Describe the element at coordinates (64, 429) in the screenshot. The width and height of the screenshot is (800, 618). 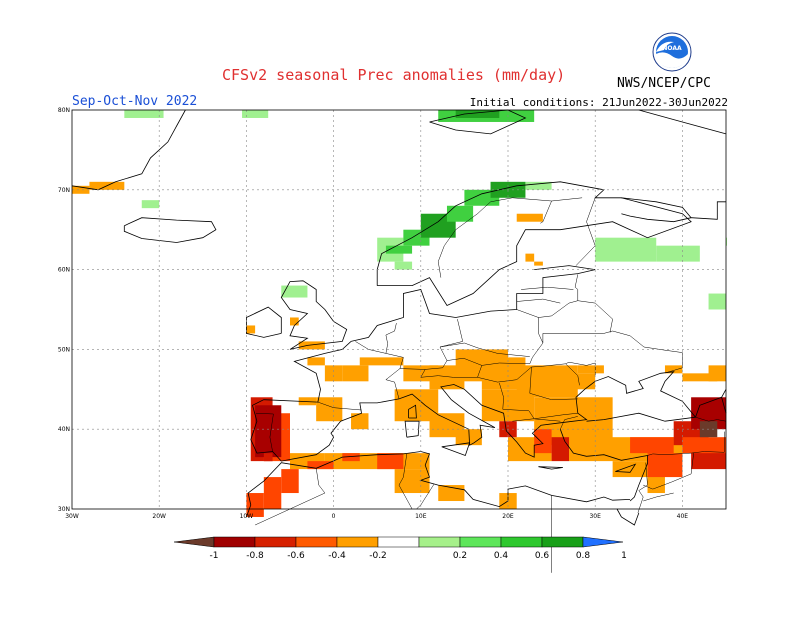
I see `latitude-label: 40N` at that location.